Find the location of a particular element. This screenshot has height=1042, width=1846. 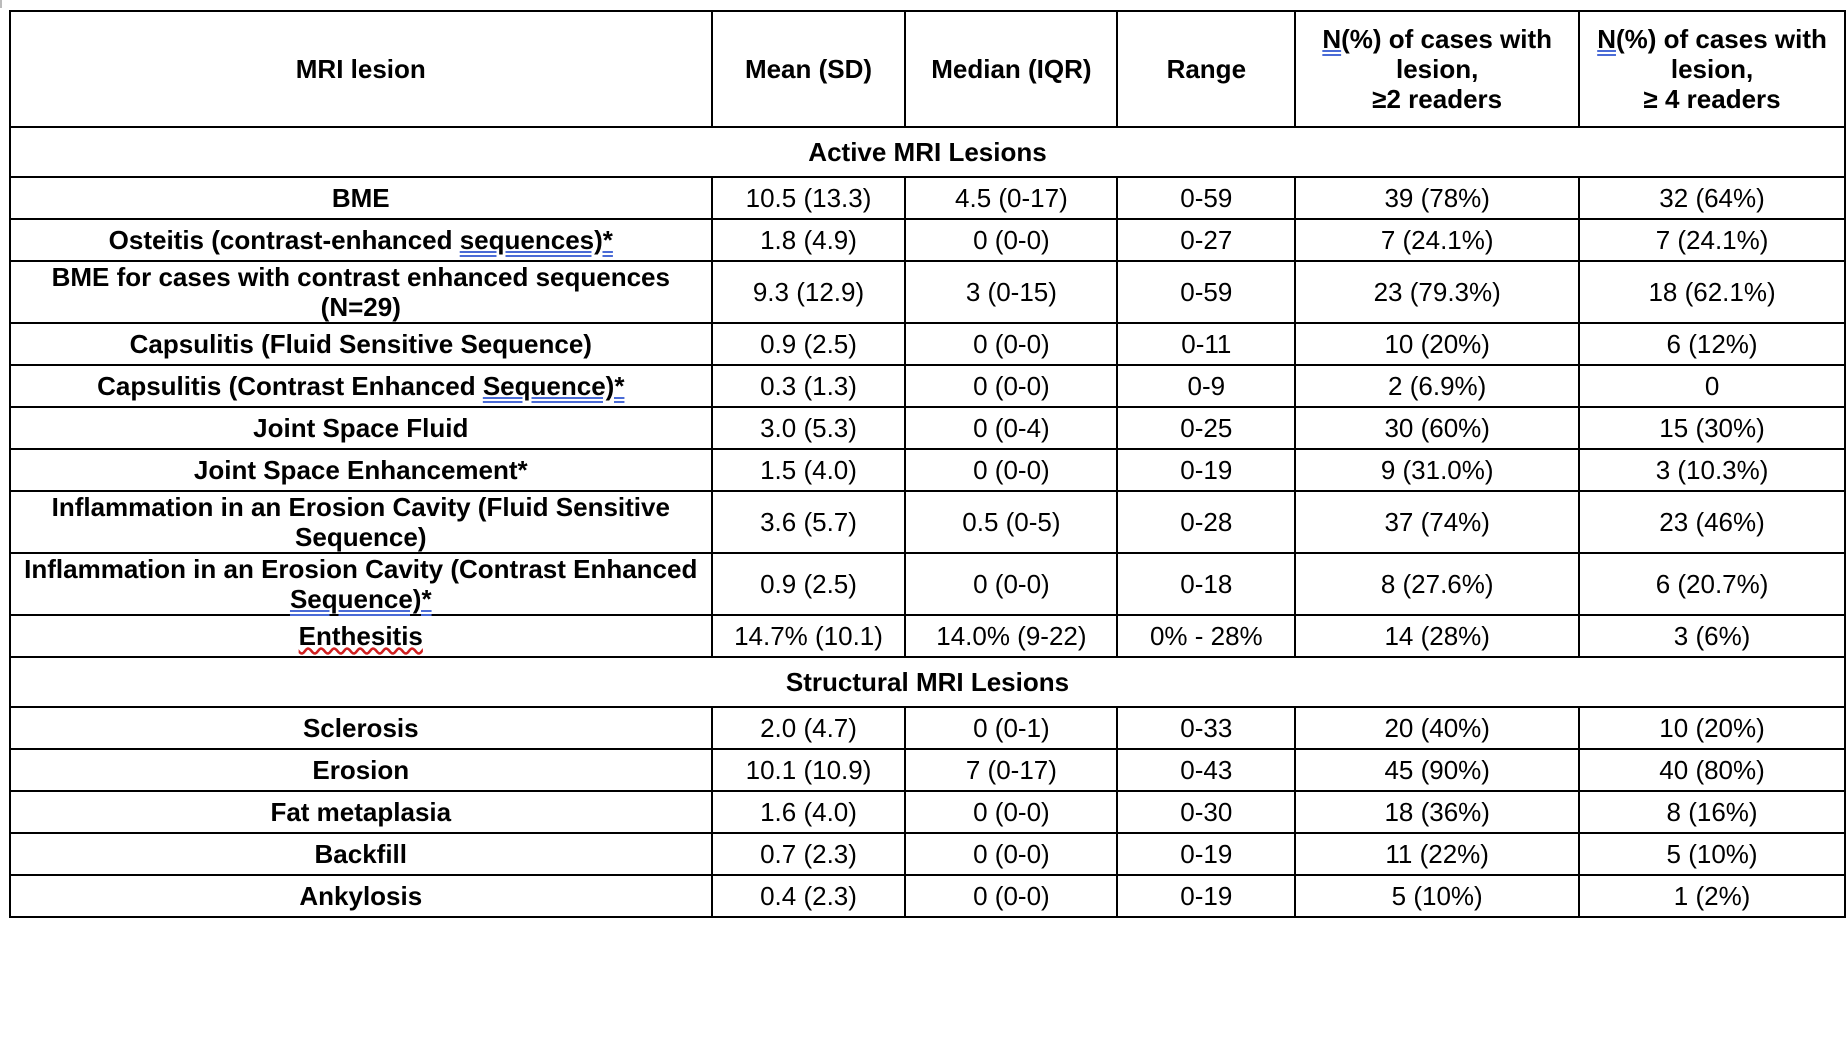

range-cell: 0-33 is located at coordinates (1206, 728).